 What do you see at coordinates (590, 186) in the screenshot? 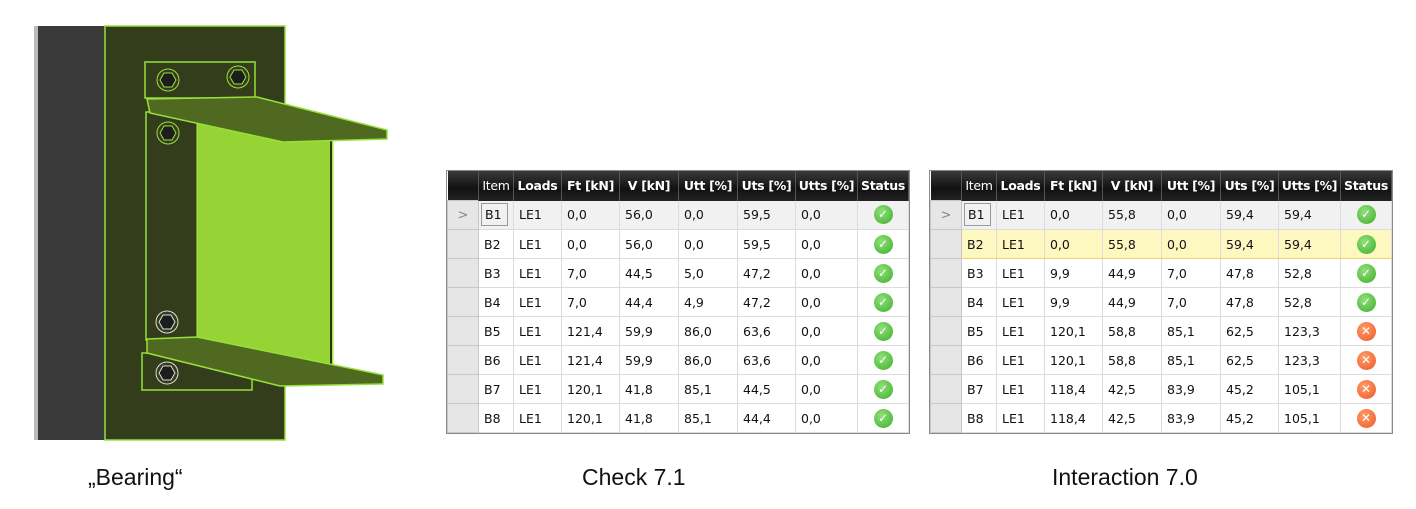
I see `column-header: Ft [kN]` at bounding box center [590, 186].